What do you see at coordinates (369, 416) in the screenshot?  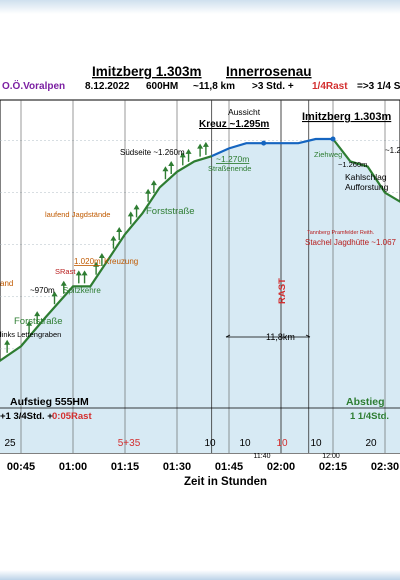 I see `descent-time: 1 1/4Std.` at bounding box center [369, 416].